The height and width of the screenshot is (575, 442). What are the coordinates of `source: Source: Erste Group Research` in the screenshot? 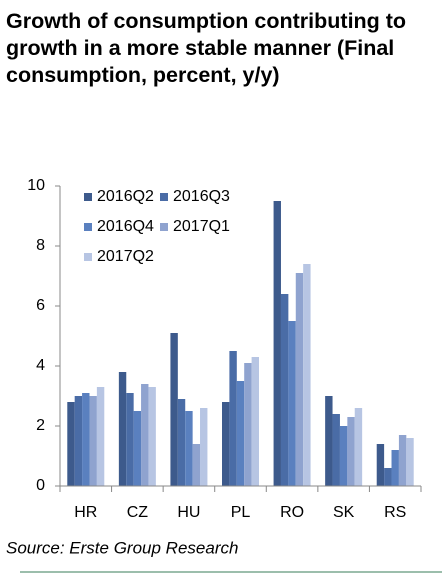 It's located at (122, 547).